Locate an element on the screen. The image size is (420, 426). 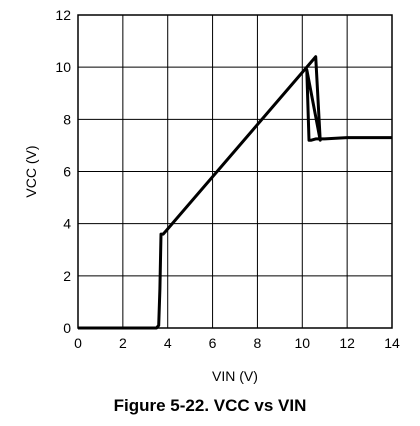
figure-caption: Figure 5-22. VCC vs VIN is located at coordinates (210, 406).